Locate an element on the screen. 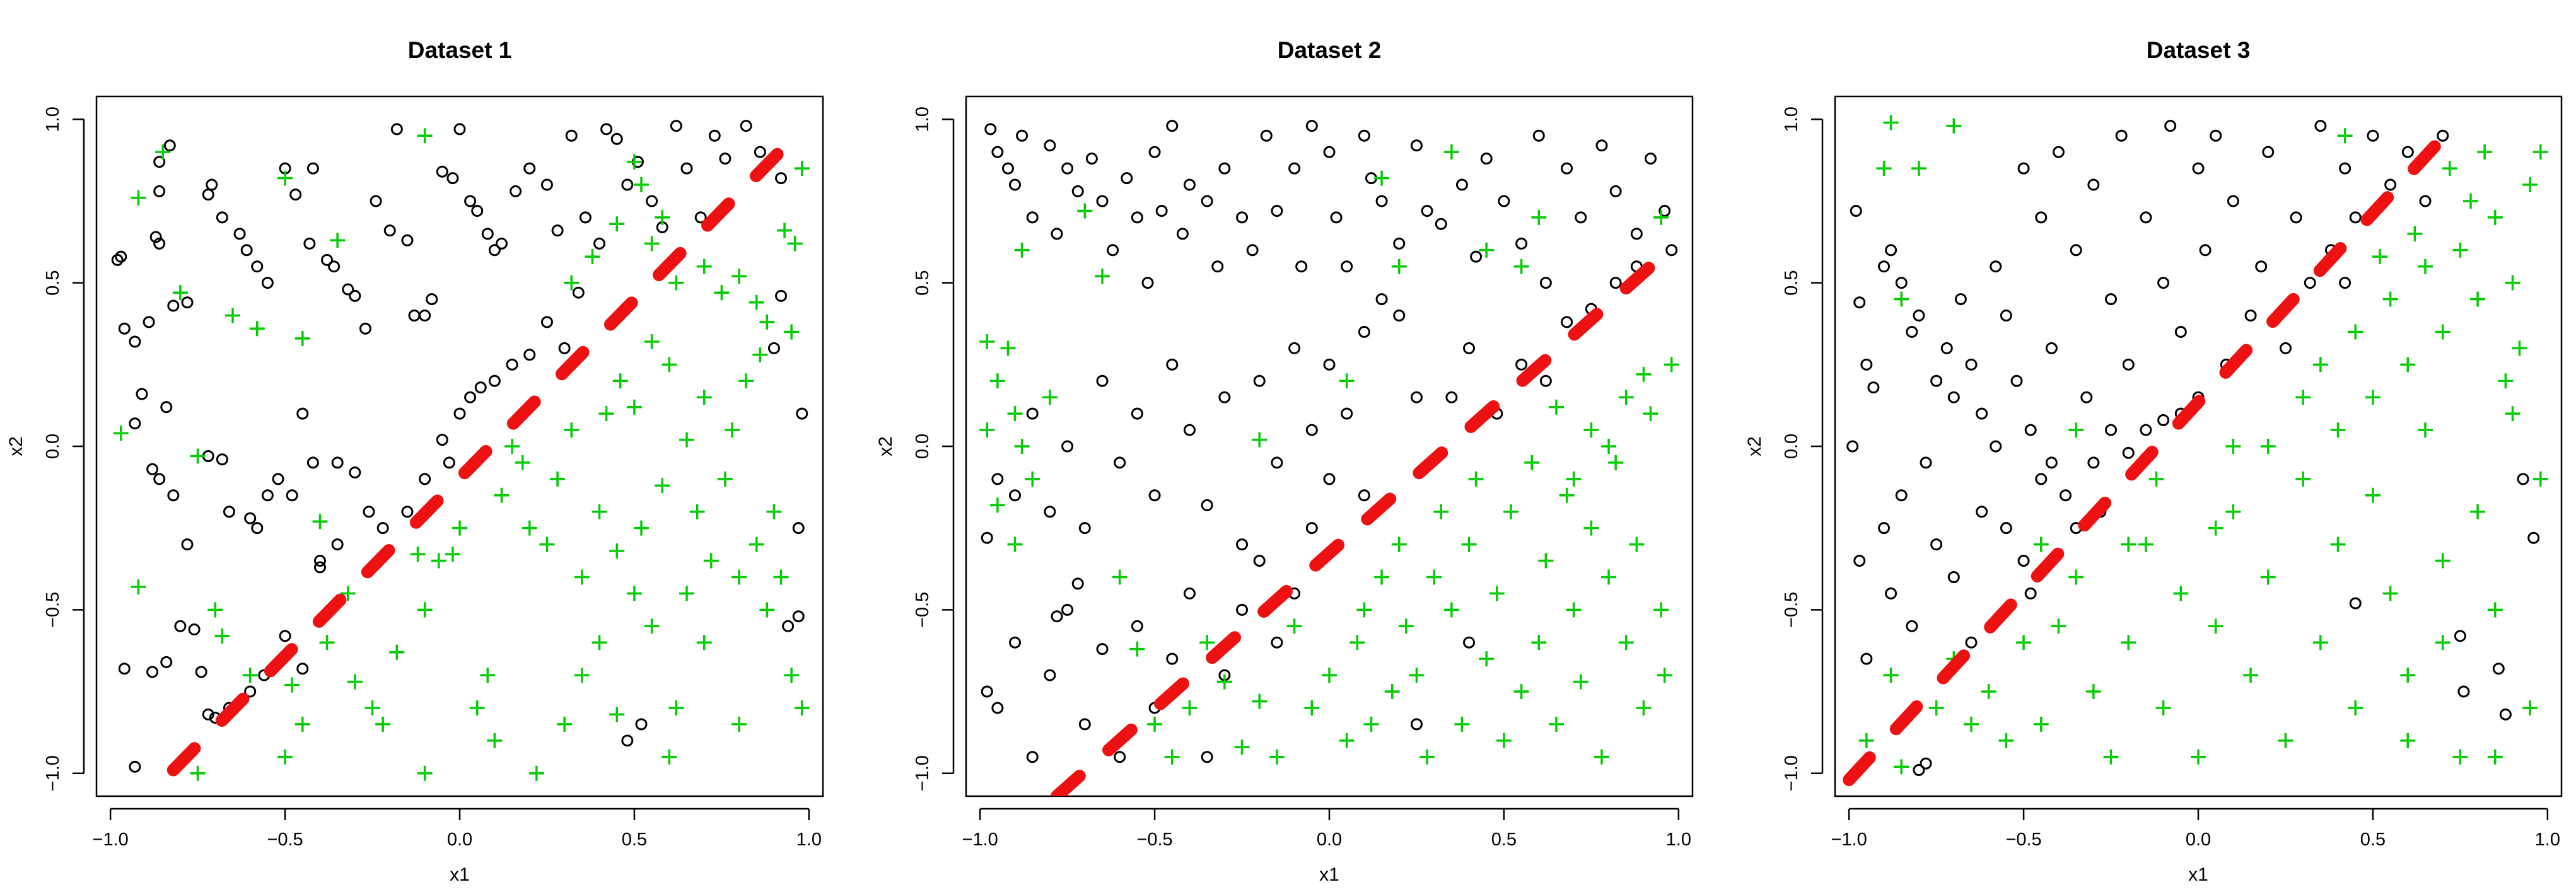  x-axis-label: x1 is located at coordinates (1329, 874).